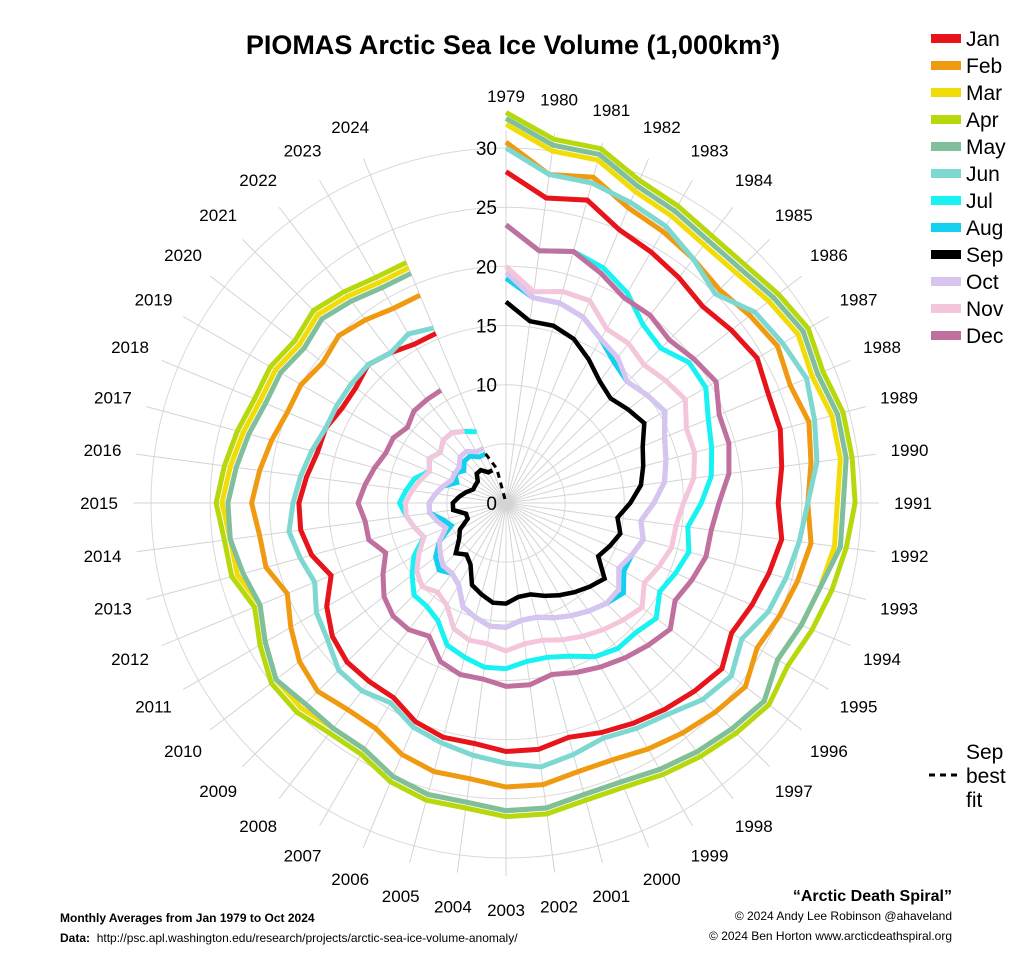  I want to click on legend-label-jun: Jun, so click(983, 174).